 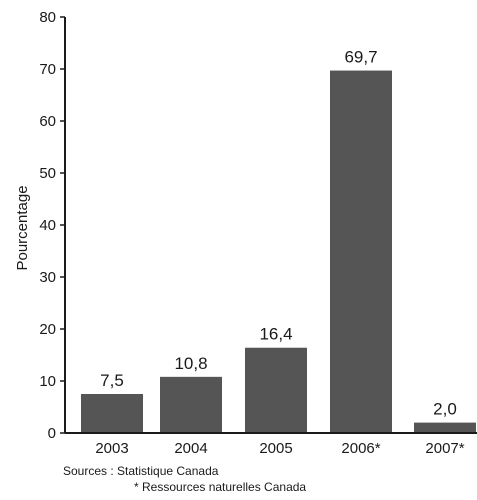 What do you see at coordinates (276, 390) in the screenshot?
I see `bar-2005` at bounding box center [276, 390].